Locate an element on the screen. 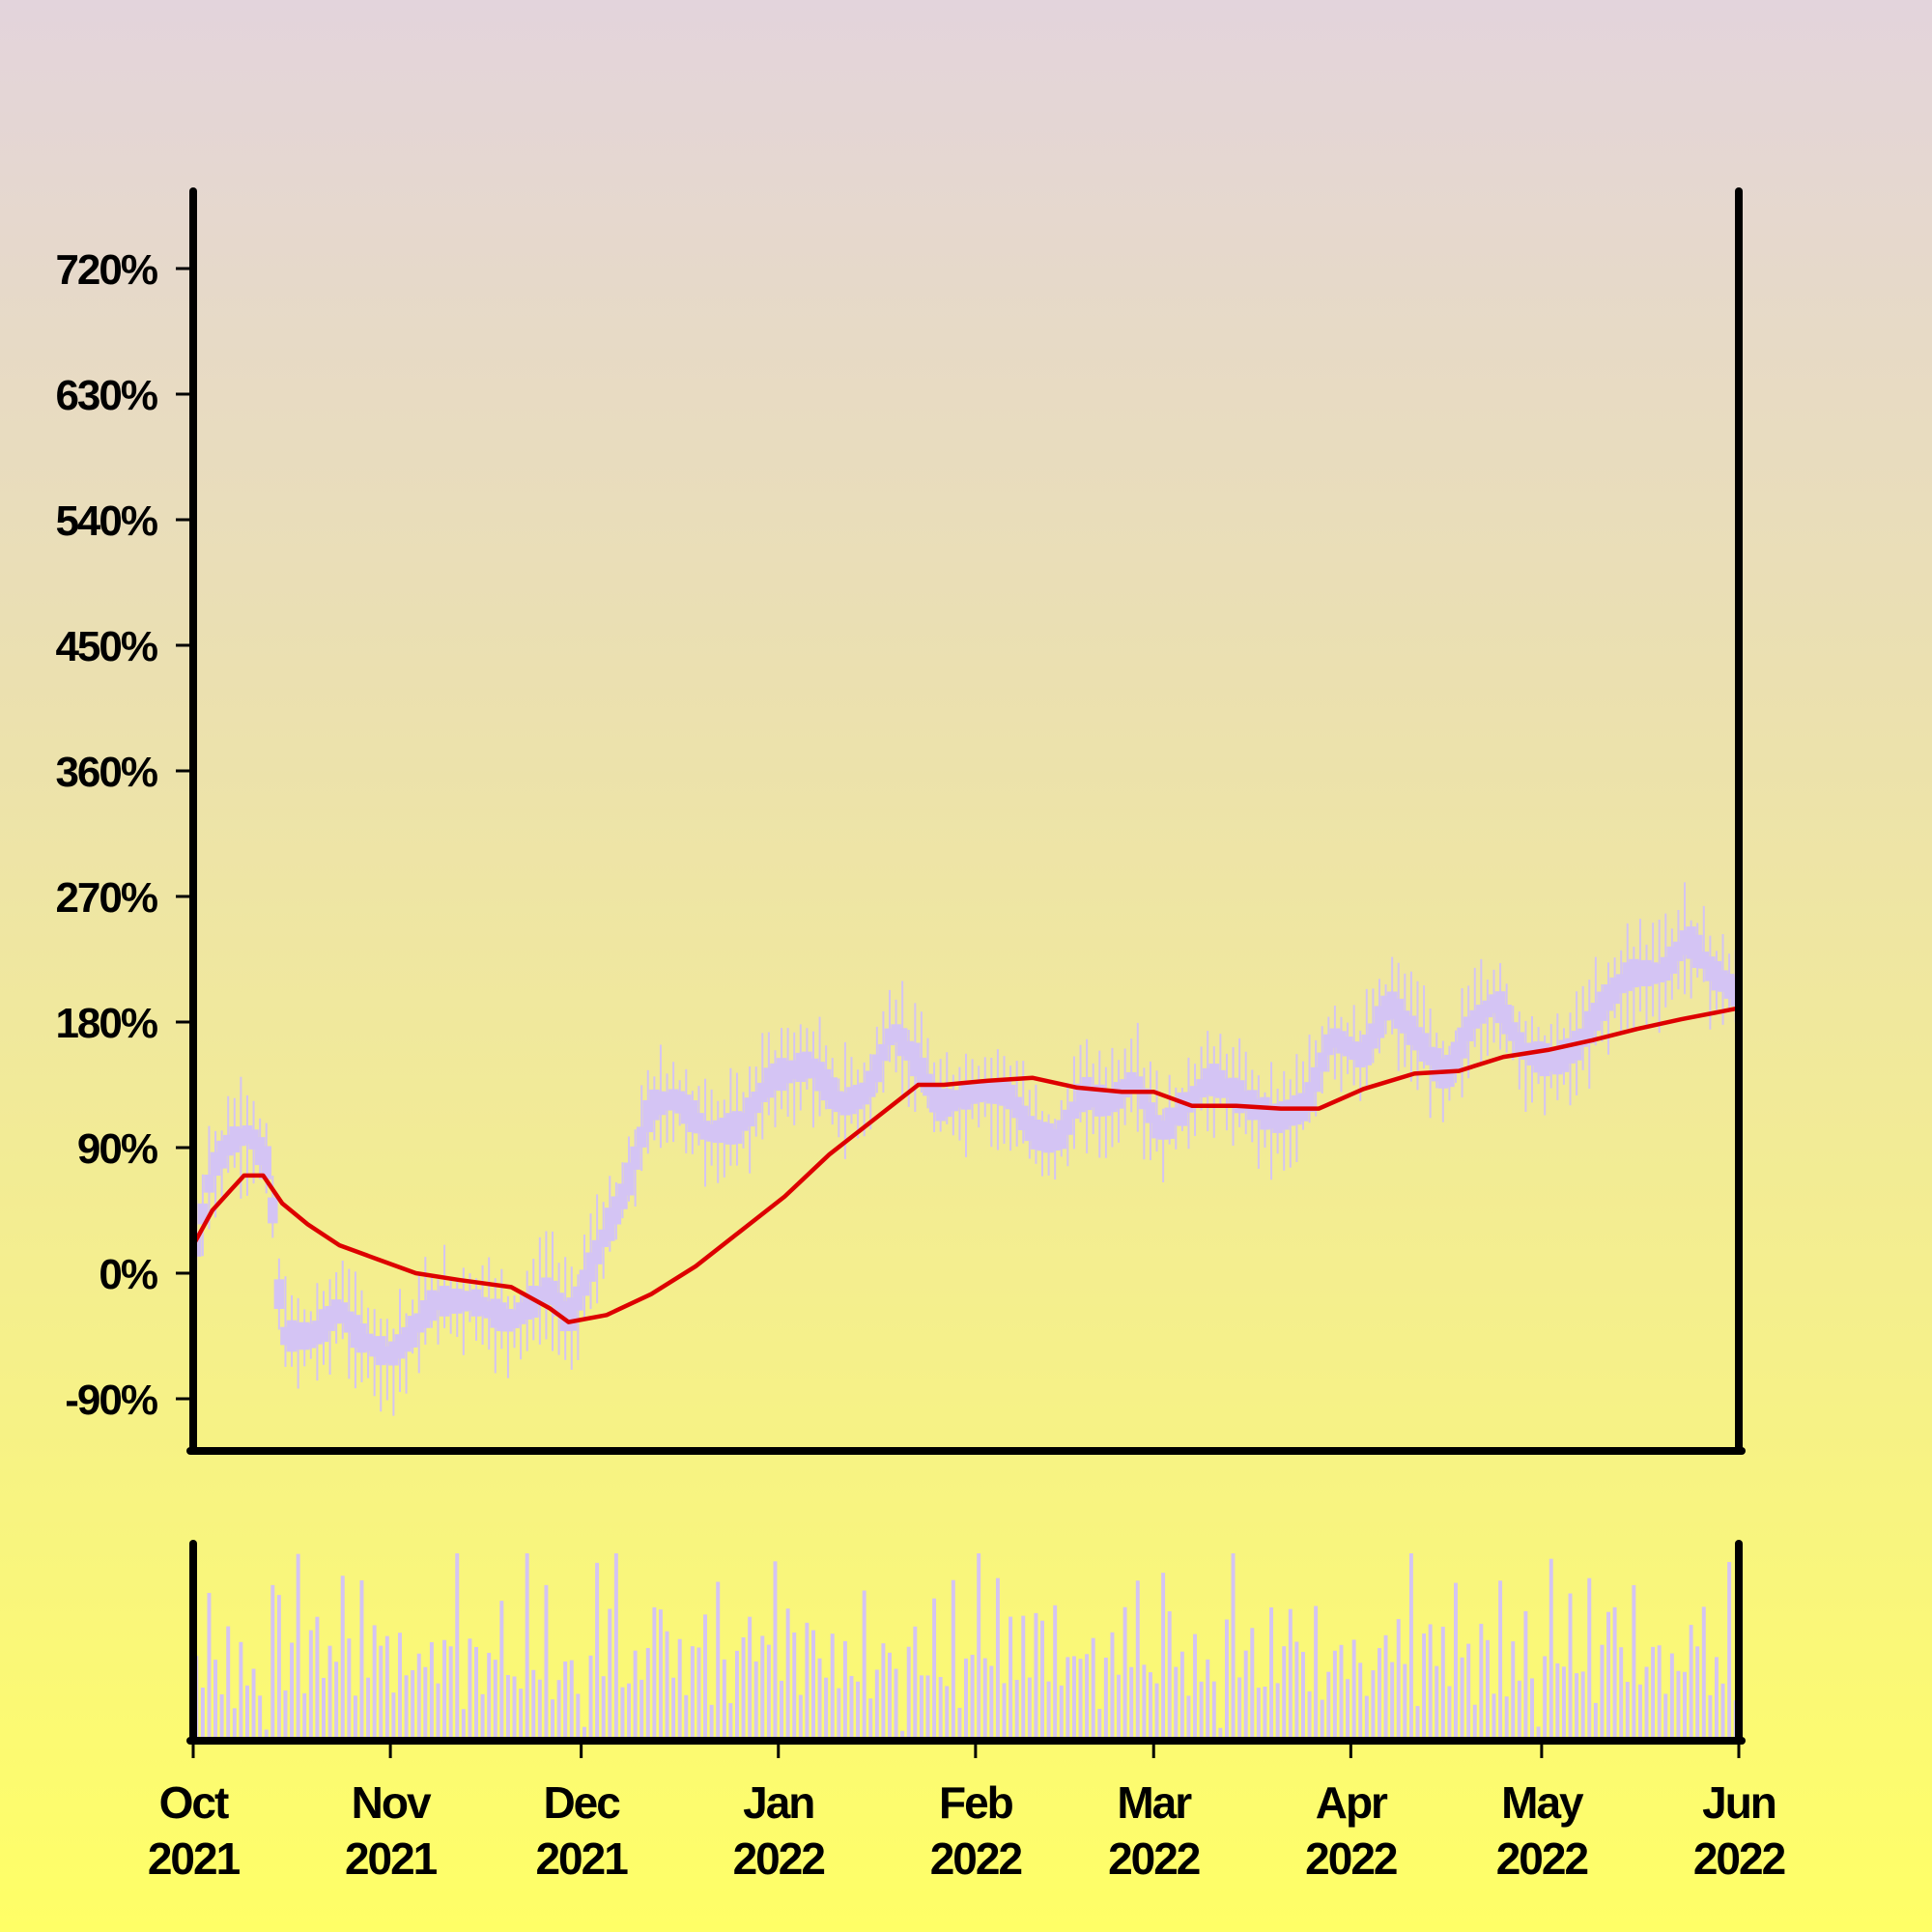 The height and width of the screenshot is (1932, 1932). x-tick-month: Jan is located at coordinates (778, 1802).